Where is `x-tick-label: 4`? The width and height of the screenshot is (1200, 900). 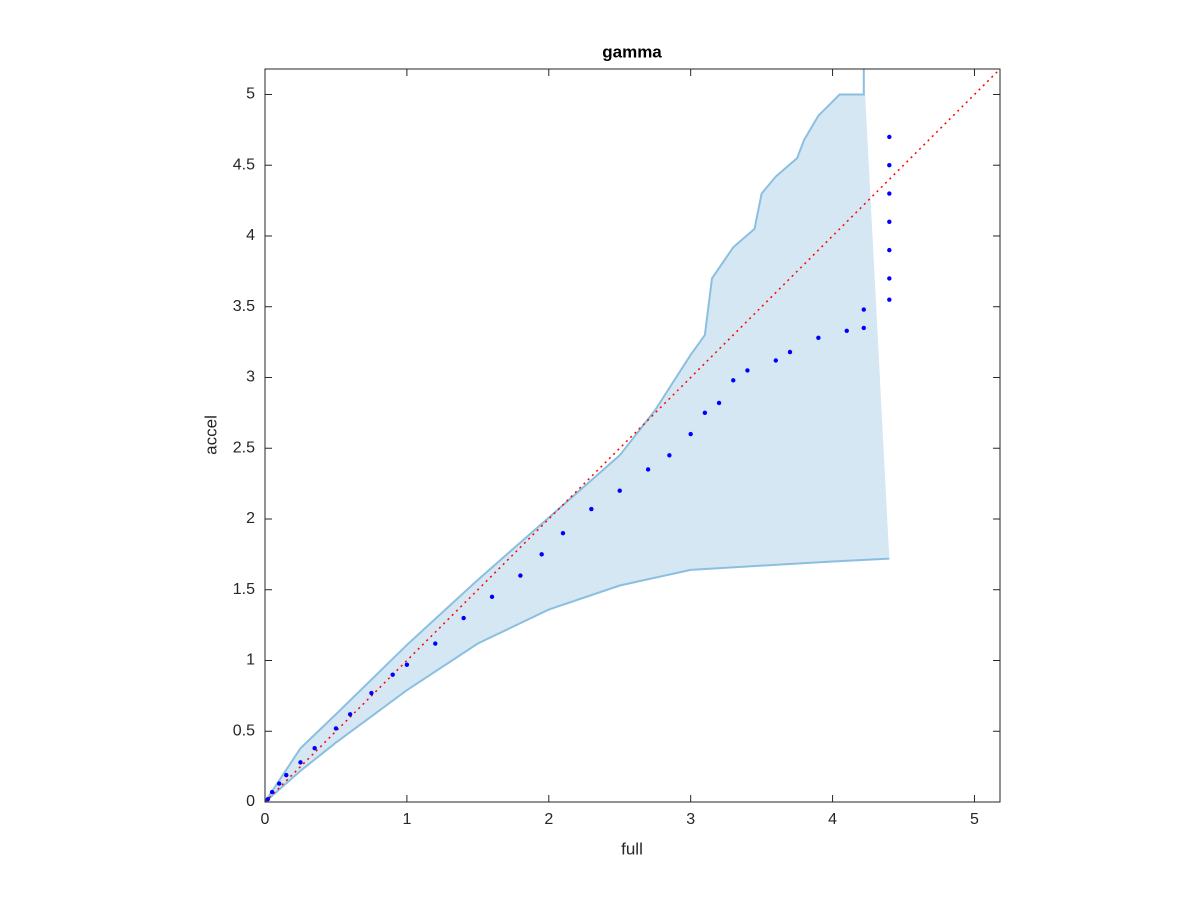
x-tick-label: 4 is located at coordinates (832, 819).